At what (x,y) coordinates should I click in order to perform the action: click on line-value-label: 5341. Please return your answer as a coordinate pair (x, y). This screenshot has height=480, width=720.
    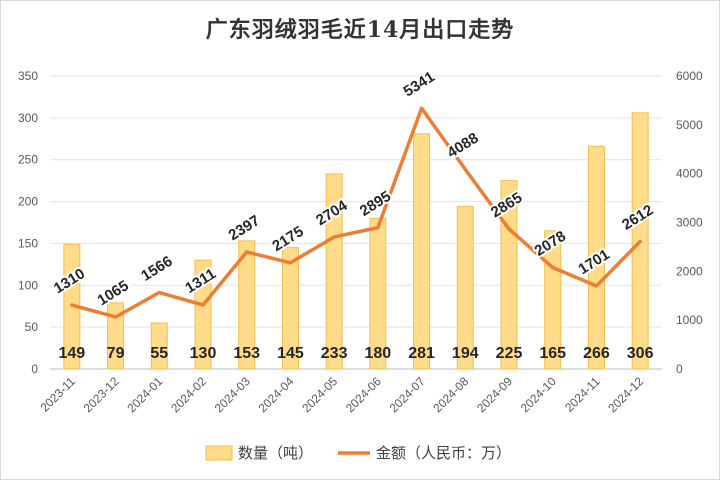
    Looking at the image, I should click on (419, 84).